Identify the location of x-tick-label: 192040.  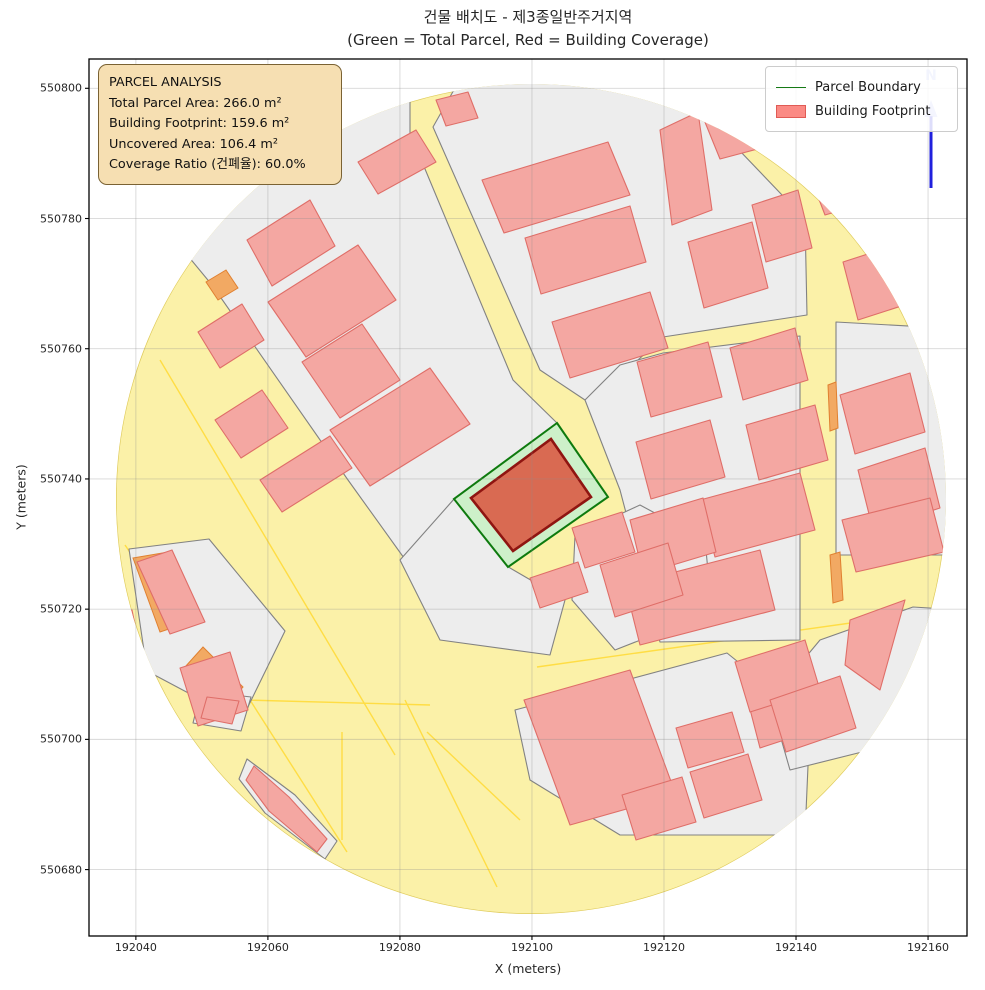
(135, 947).